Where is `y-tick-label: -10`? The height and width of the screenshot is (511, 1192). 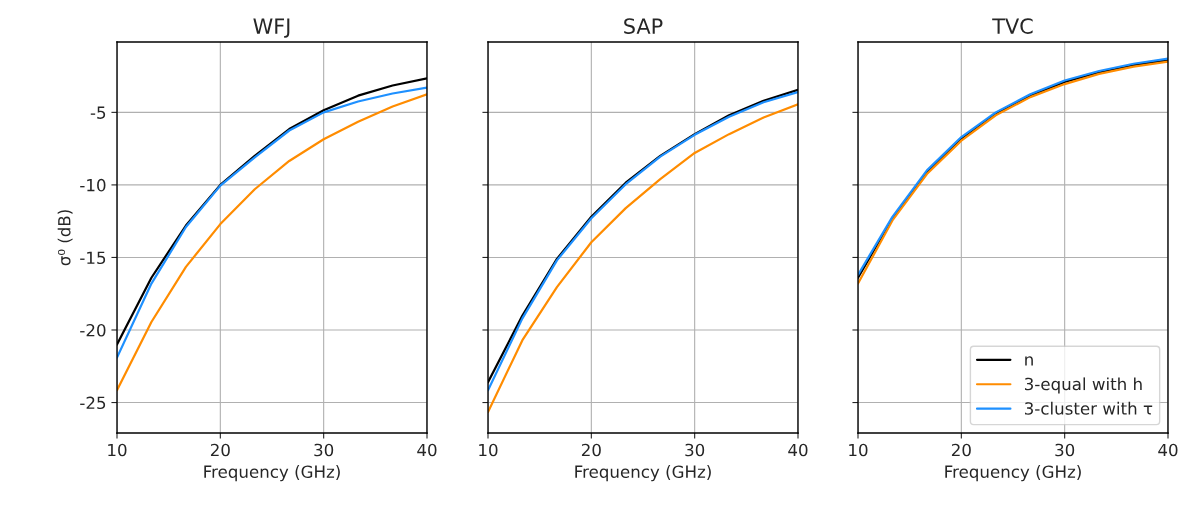
y-tick-label: -10 is located at coordinates (93, 185).